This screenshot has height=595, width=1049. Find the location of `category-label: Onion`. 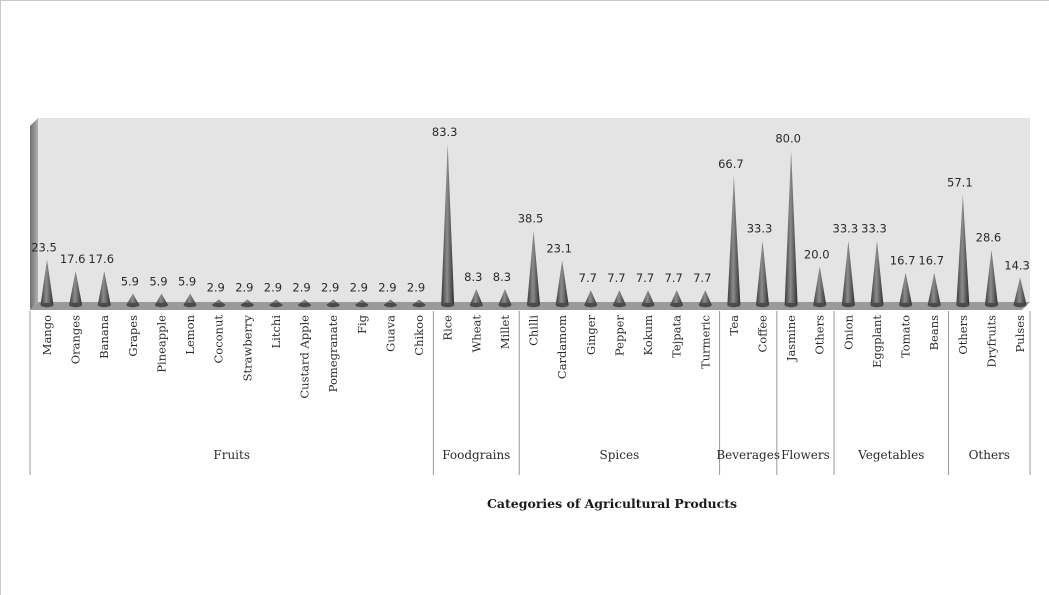

category-label: Onion is located at coordinates (848, 331).